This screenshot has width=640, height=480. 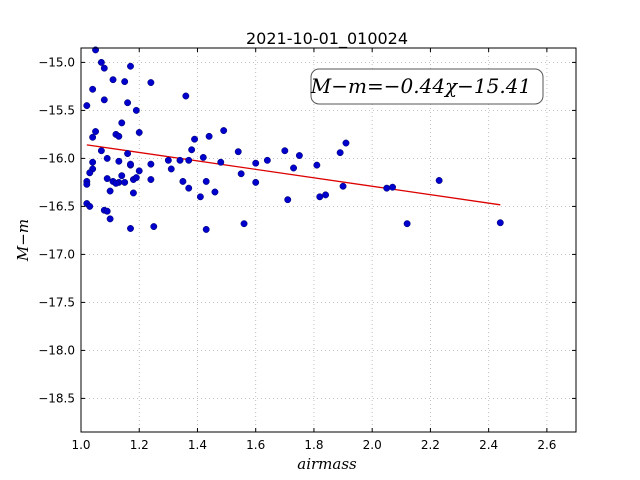 What do you see at coordinates (56, 62) in the screenshot?
I see `y-tick-label: −15.0` at bounding box center [56, 62].